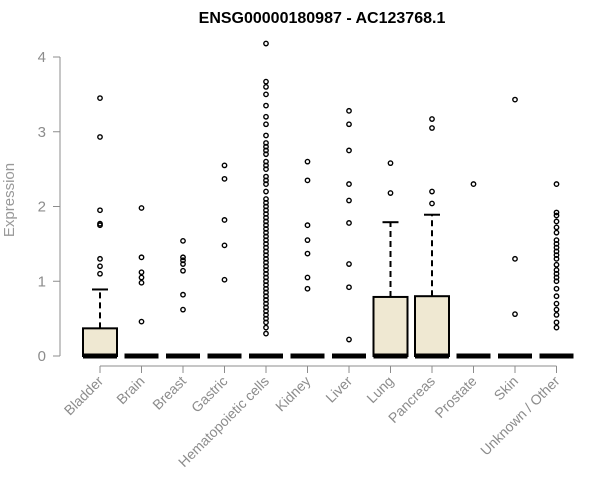 Image resolution: width=600 pixels, height=500 pixels. What do you see at coordinates (42, 57) in the screenshot?
I see `y-tick-label: 4` at bounding box center [42, 57].